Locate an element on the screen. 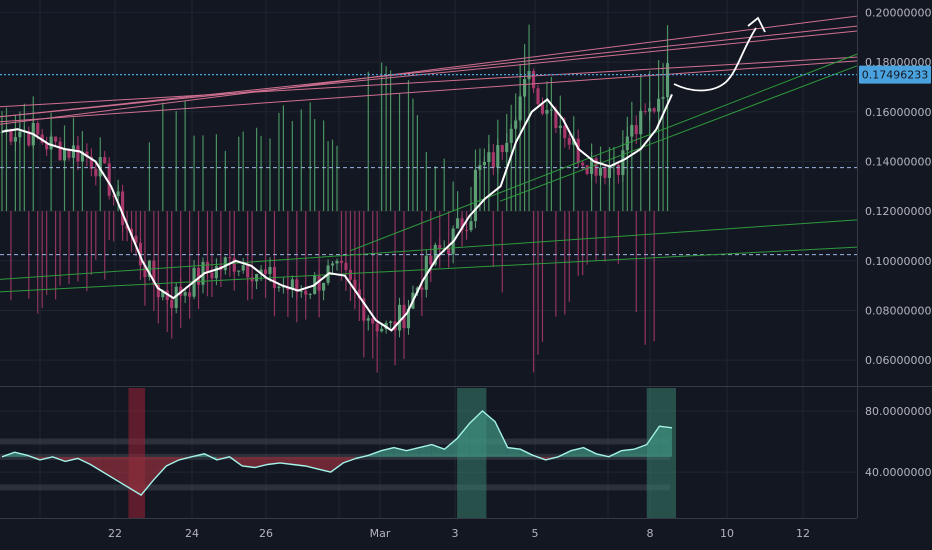 The width and height of the screenshot is (932, 550). price-axis-tick-label: 0.12000000 is located at coordinates (898, 211).